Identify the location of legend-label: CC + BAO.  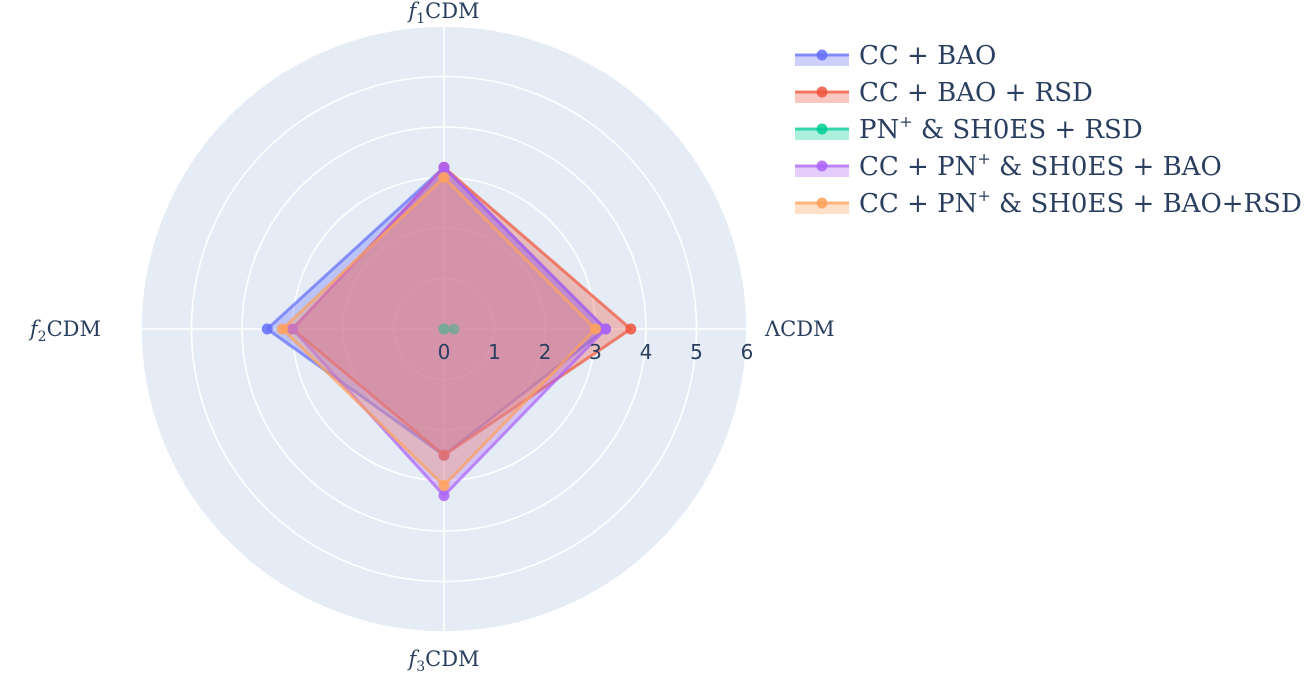
(927, 56).